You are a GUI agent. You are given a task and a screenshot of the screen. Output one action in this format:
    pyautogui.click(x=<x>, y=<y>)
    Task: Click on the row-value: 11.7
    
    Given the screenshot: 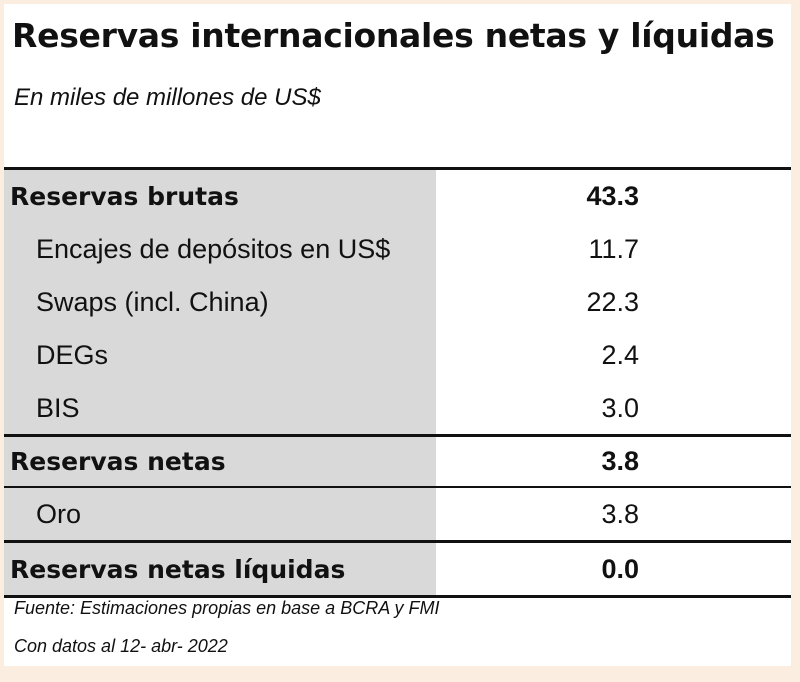 What is the action you would take?
    pyautogui.click(x=613, y=249)
    